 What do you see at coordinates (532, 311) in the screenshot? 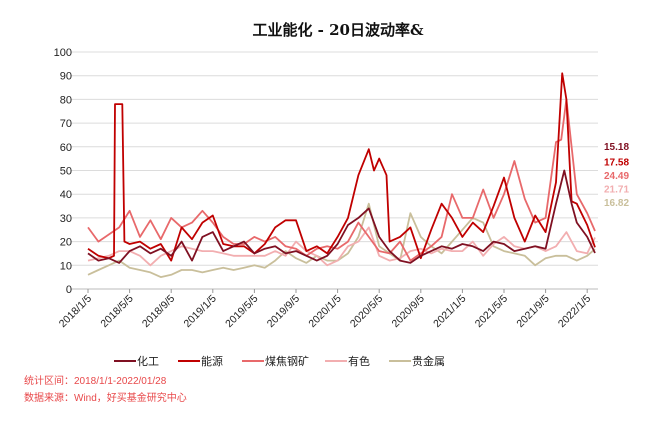
I see `x-tick-label: 2021/9/5` at bounding box center [532, 311].